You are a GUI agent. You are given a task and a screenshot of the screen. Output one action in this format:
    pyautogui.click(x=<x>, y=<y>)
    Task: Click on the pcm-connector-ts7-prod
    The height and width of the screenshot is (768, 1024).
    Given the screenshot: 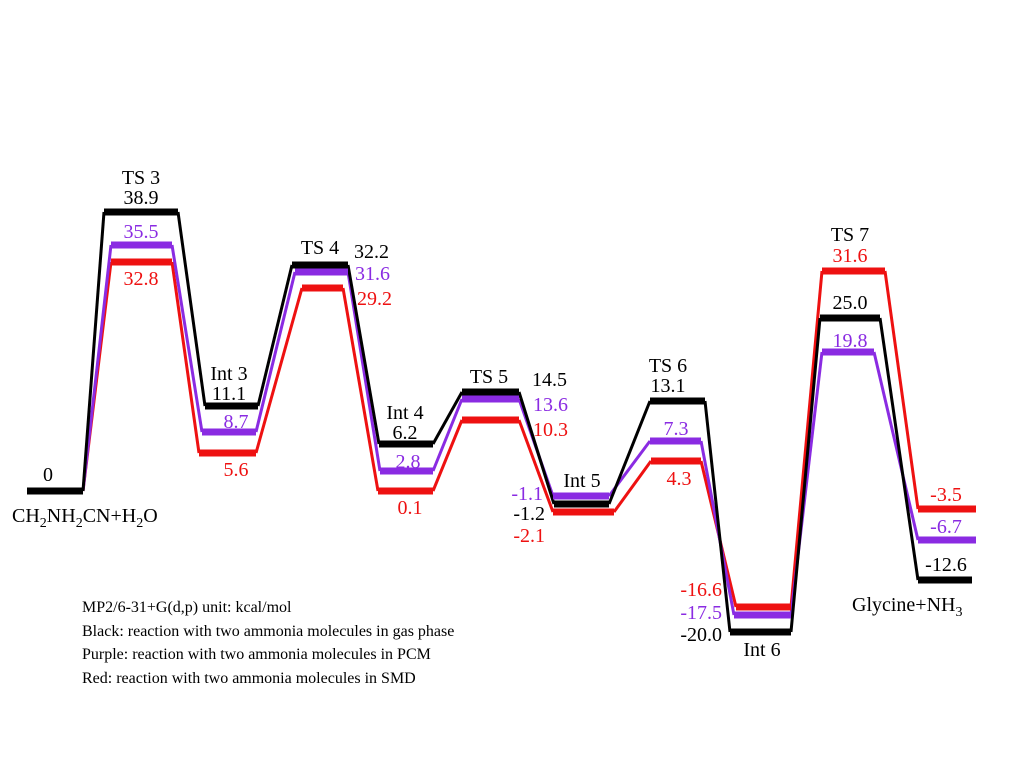 What is the action you would take?
    pyautogui.click(x=896, y=446)
    